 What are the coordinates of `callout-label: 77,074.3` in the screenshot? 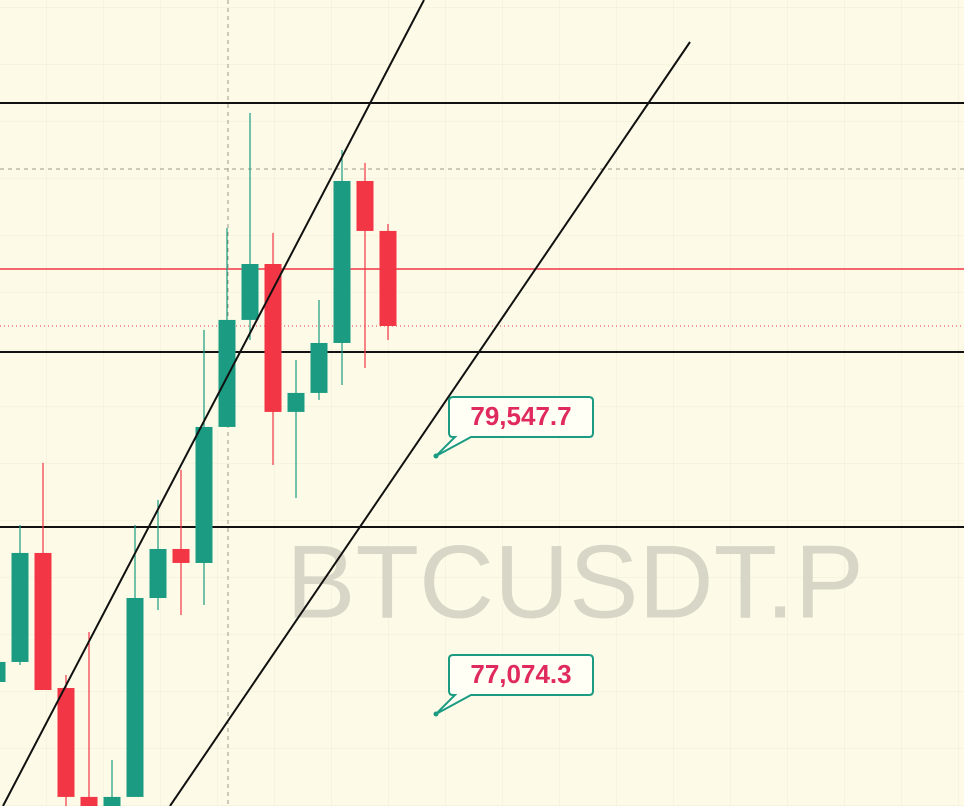 It's located at (520, 674).